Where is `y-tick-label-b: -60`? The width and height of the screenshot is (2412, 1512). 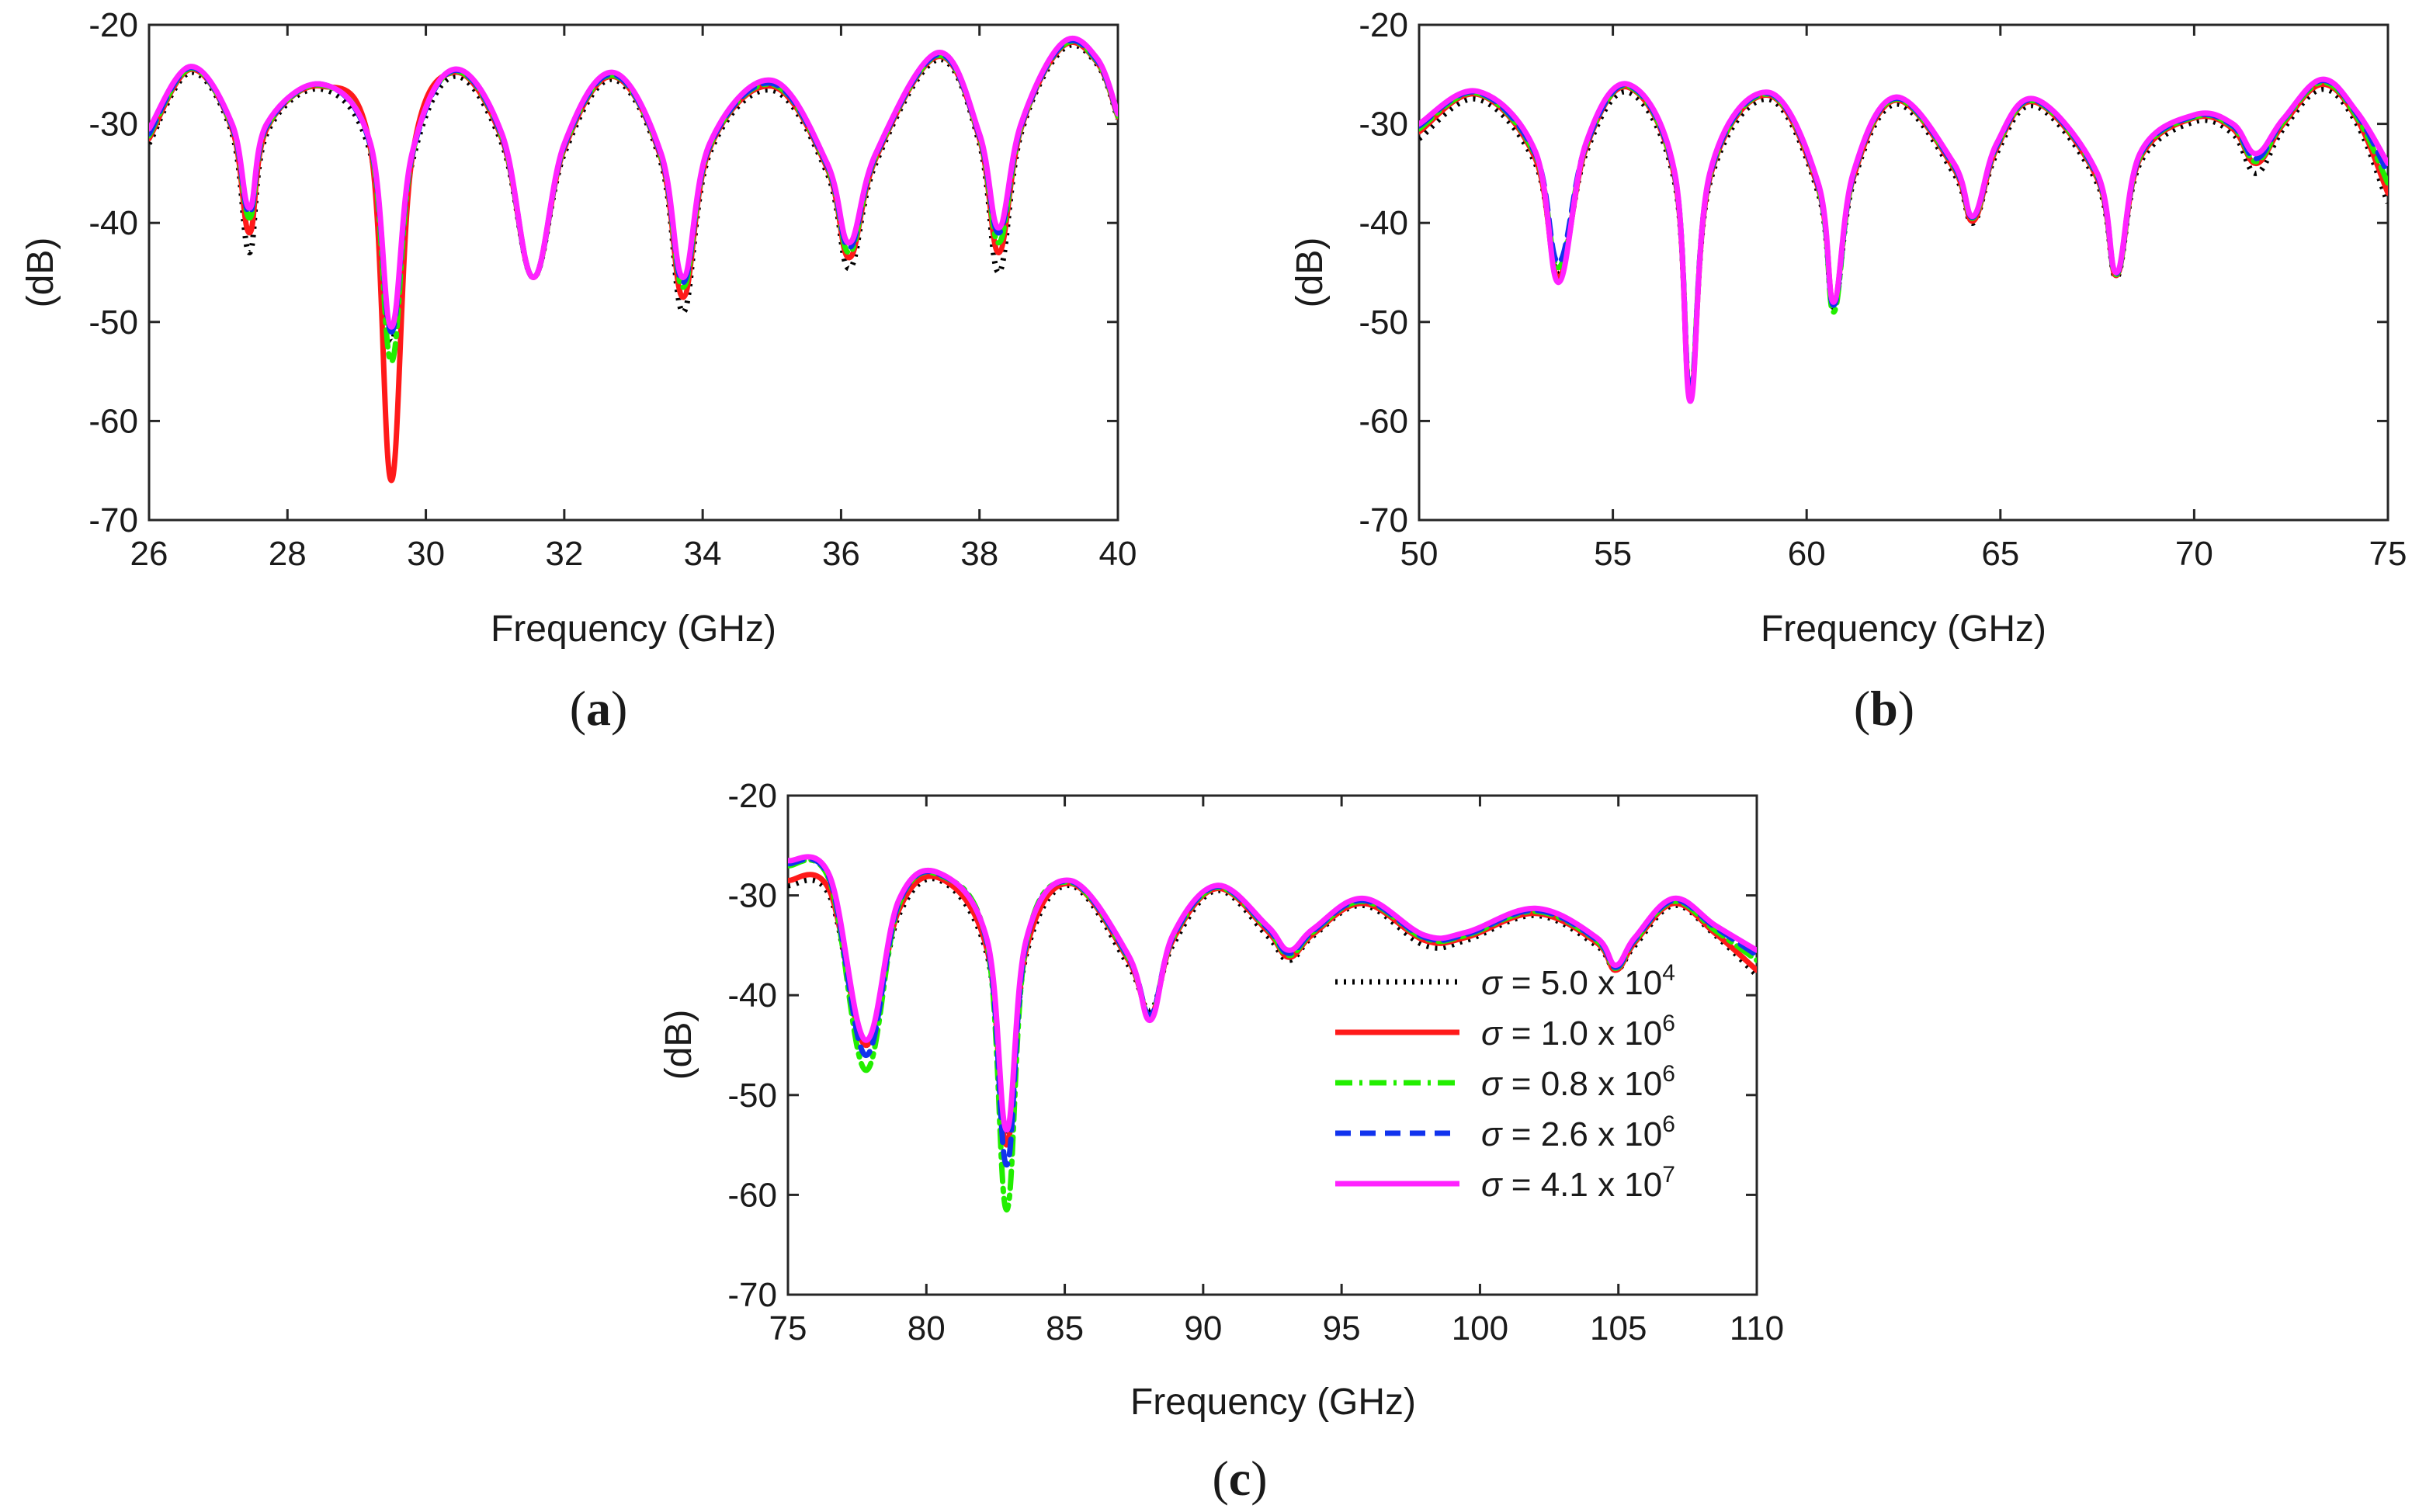
y-tick-label-b: -60 is located at coordinates (1383, 421).